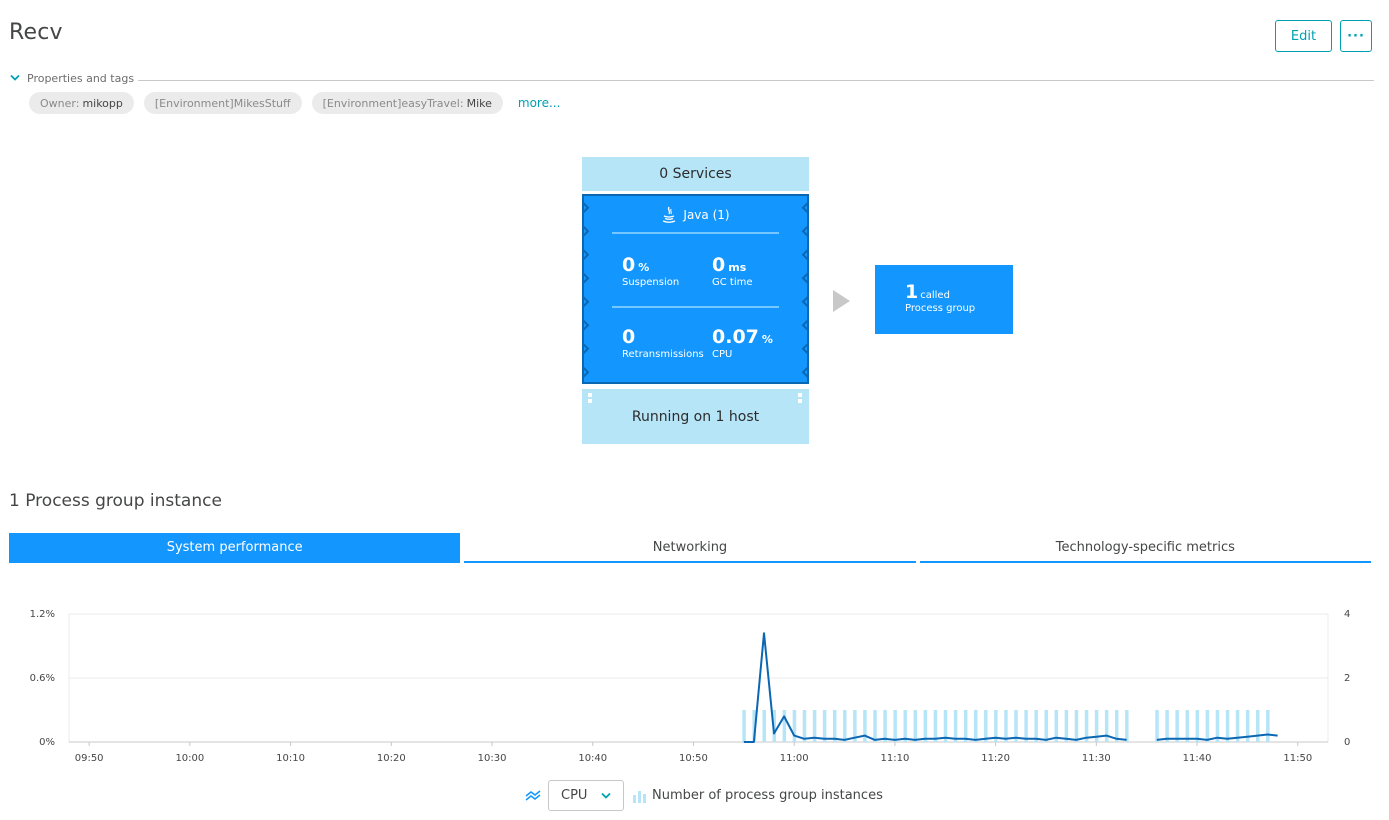 The width and height of the screenshot is (1389, 820). Describe the element at coordinates (15, 78) in the screenshot. I see `chevron-down-icon` at that location.